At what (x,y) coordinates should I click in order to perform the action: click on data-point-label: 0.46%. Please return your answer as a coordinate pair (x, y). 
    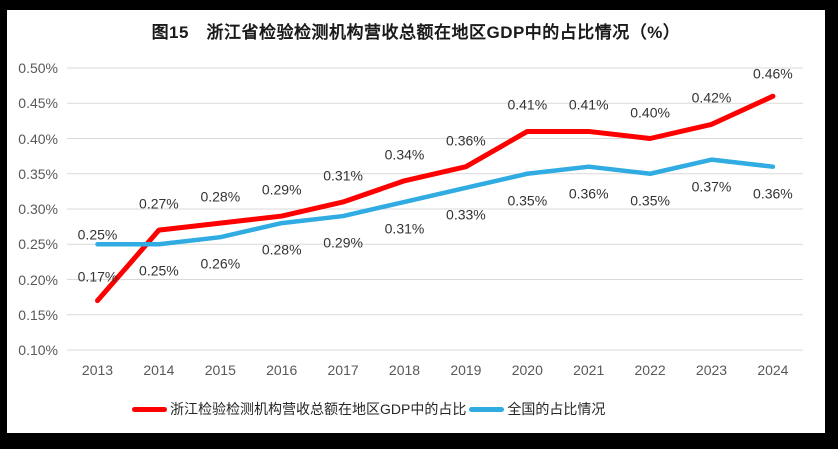
    Looking at the image, I should click on (773, 73).